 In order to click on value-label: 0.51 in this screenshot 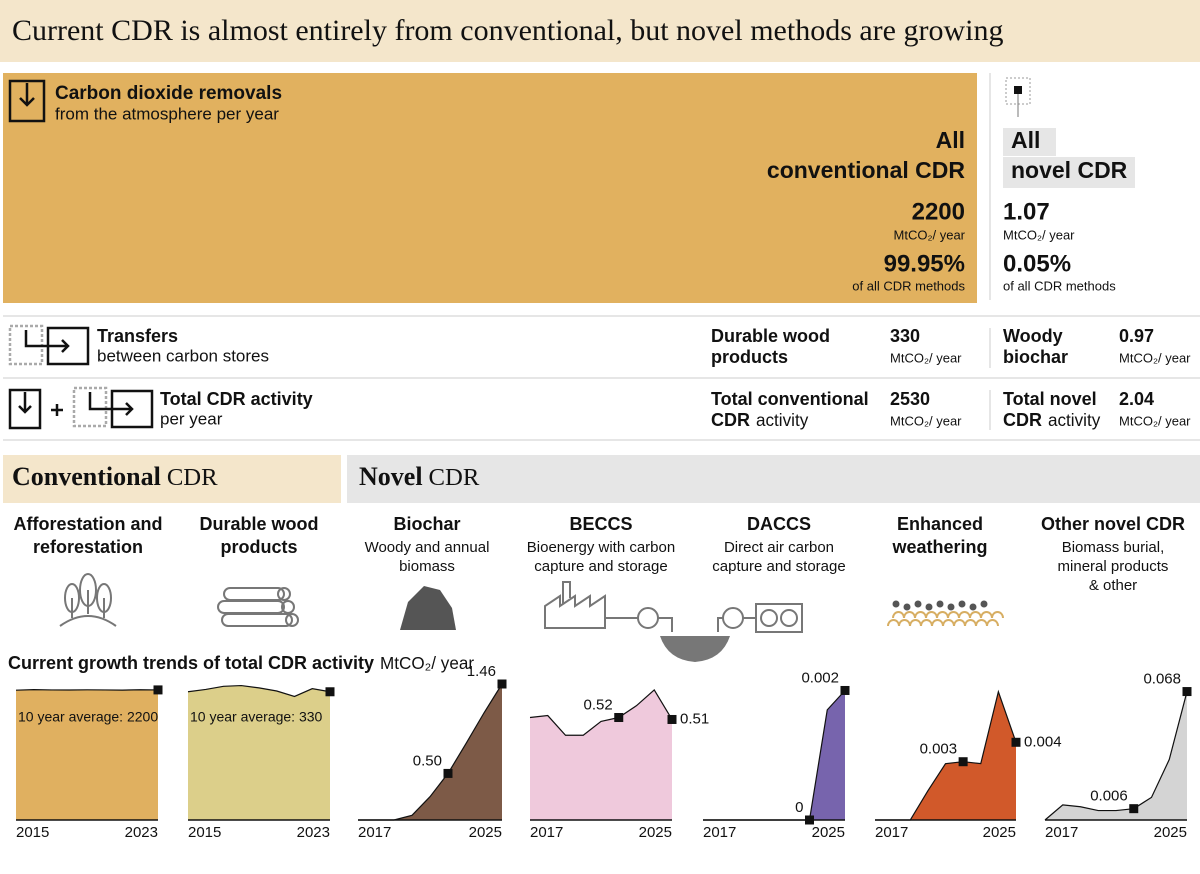, I will do `click(694, 718)`.